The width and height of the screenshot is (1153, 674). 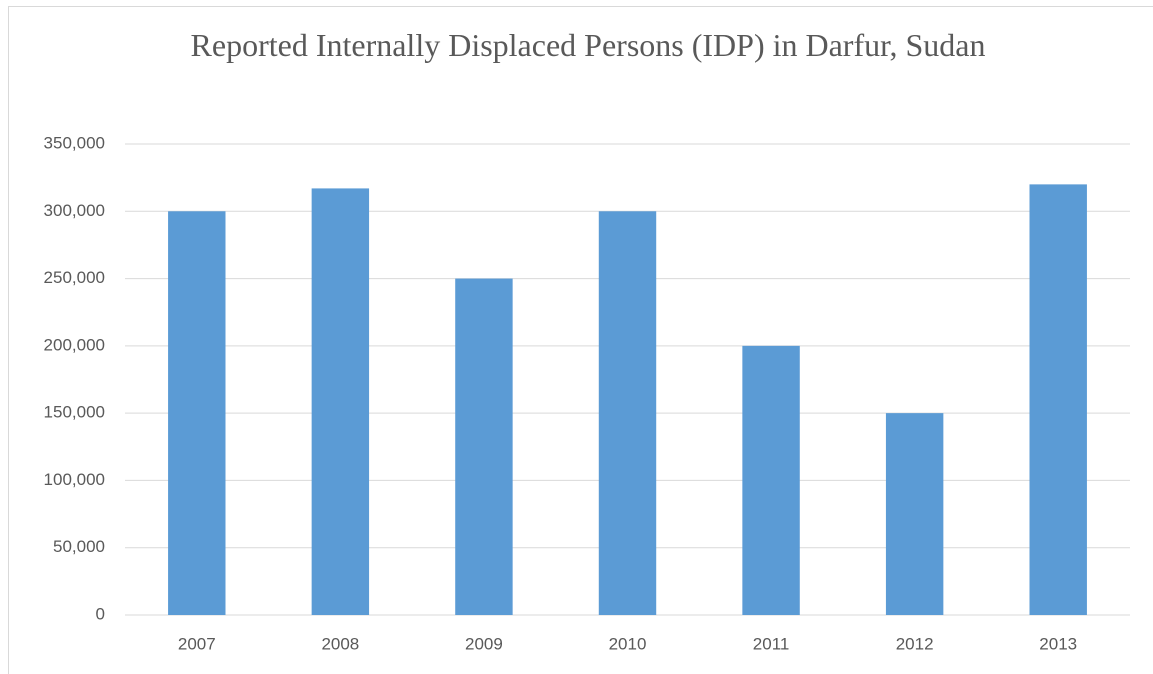 What do you see at coordinates (484, 643) in the screenshot?
I see `x-tick-label: 2009` at bounding box center [484, 643].